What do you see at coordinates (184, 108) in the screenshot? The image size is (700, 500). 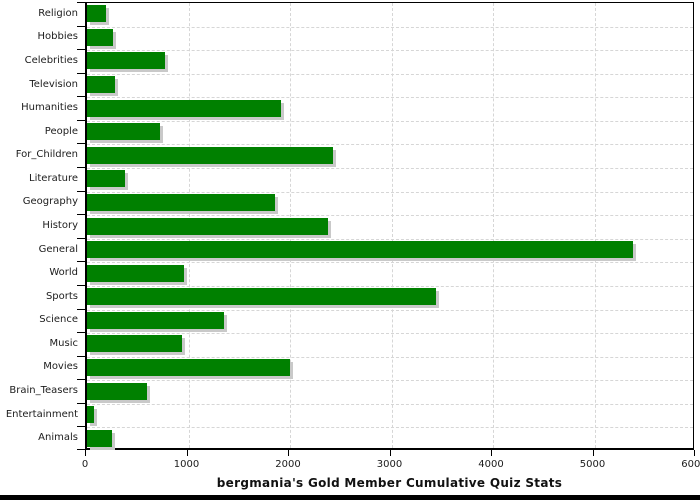 I see `bar-humanities` at bounding box center [184, 108].